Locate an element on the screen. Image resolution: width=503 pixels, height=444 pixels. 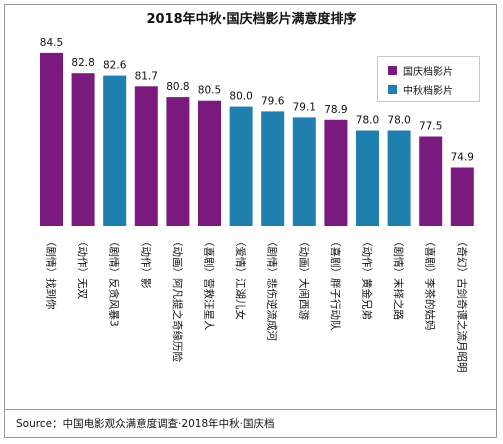
category-label-0: （剧情）找到你 is located at coordinates (51, 273).